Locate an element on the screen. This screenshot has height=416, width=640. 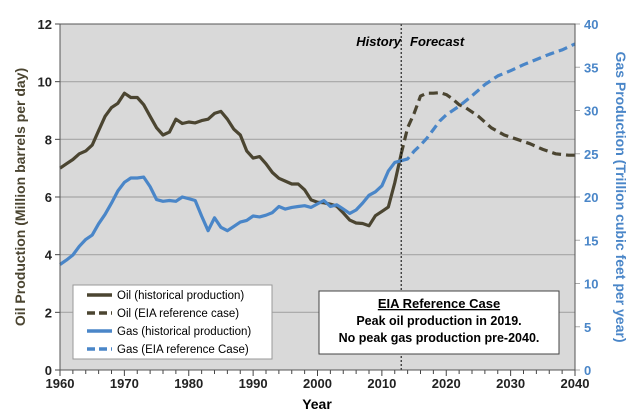
legend-label: Oil (EIA reference case) is located at coordinates (178, 314).